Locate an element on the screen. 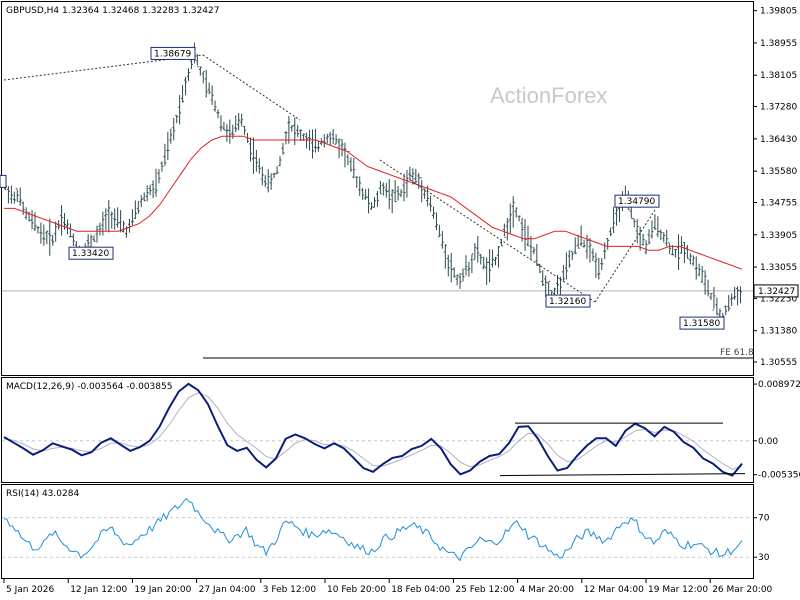 The width and height of the screenshot is (800, 600). time-tick-label: 12 Jan 12:00 is located at coordinates (98, 590).